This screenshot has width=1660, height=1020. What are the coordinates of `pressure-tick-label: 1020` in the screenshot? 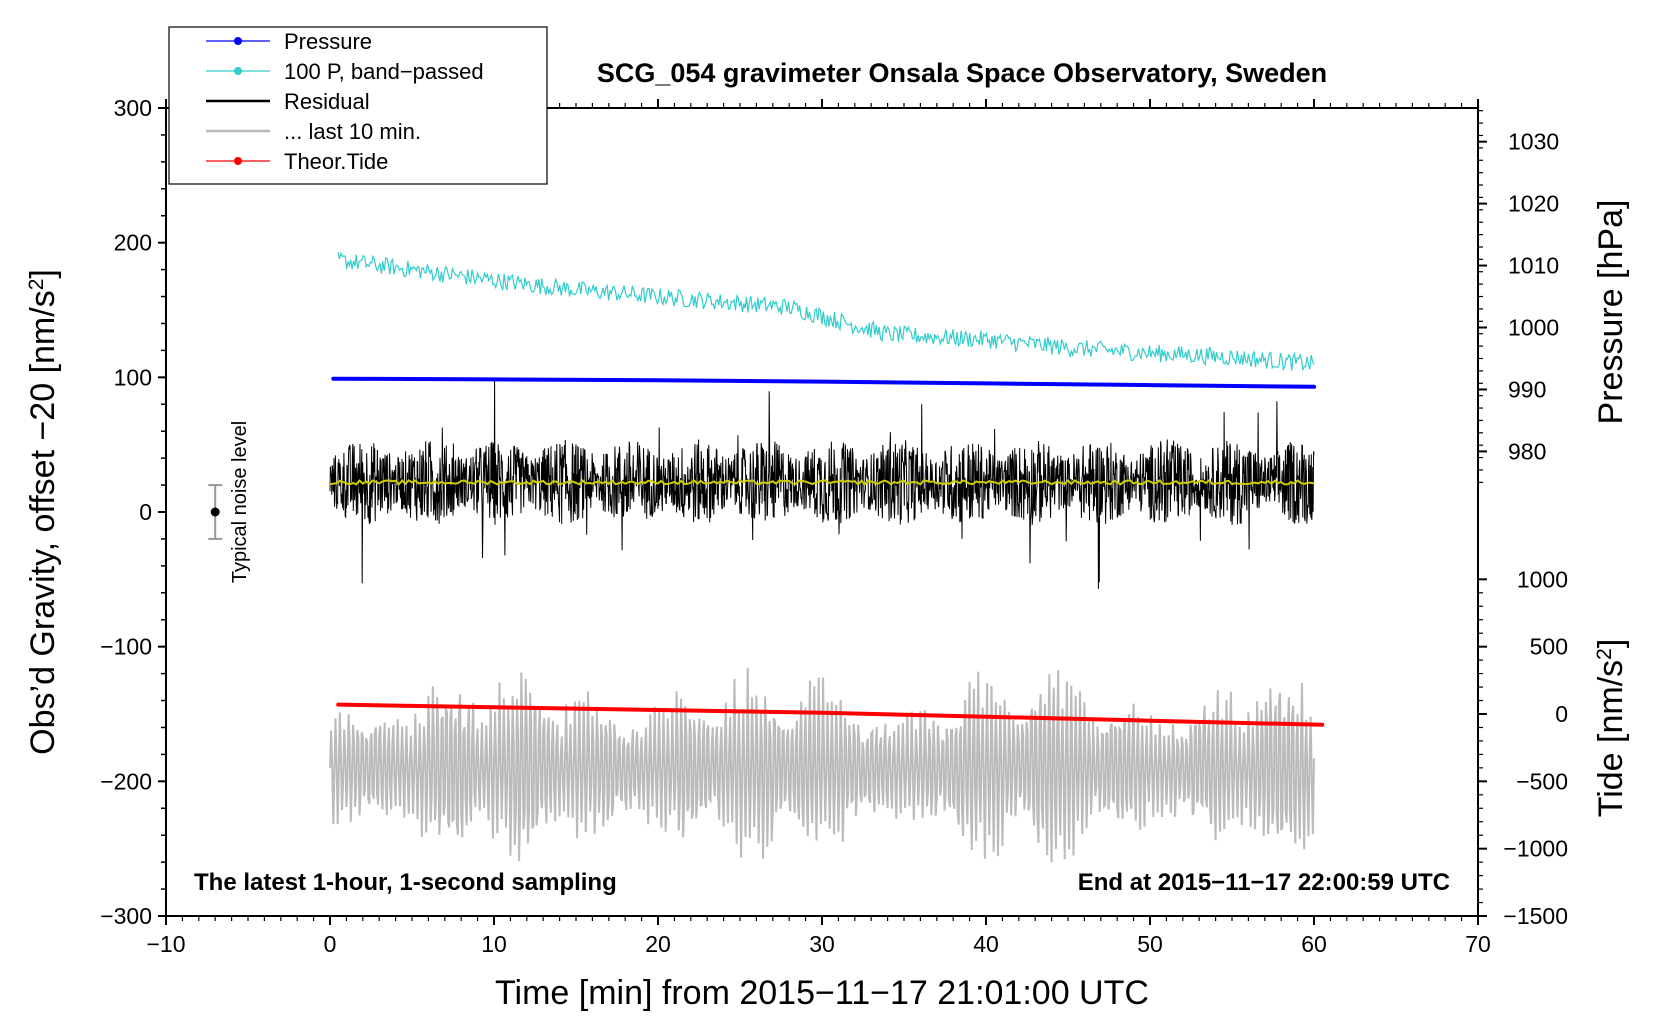 It's located at (1533, 204).